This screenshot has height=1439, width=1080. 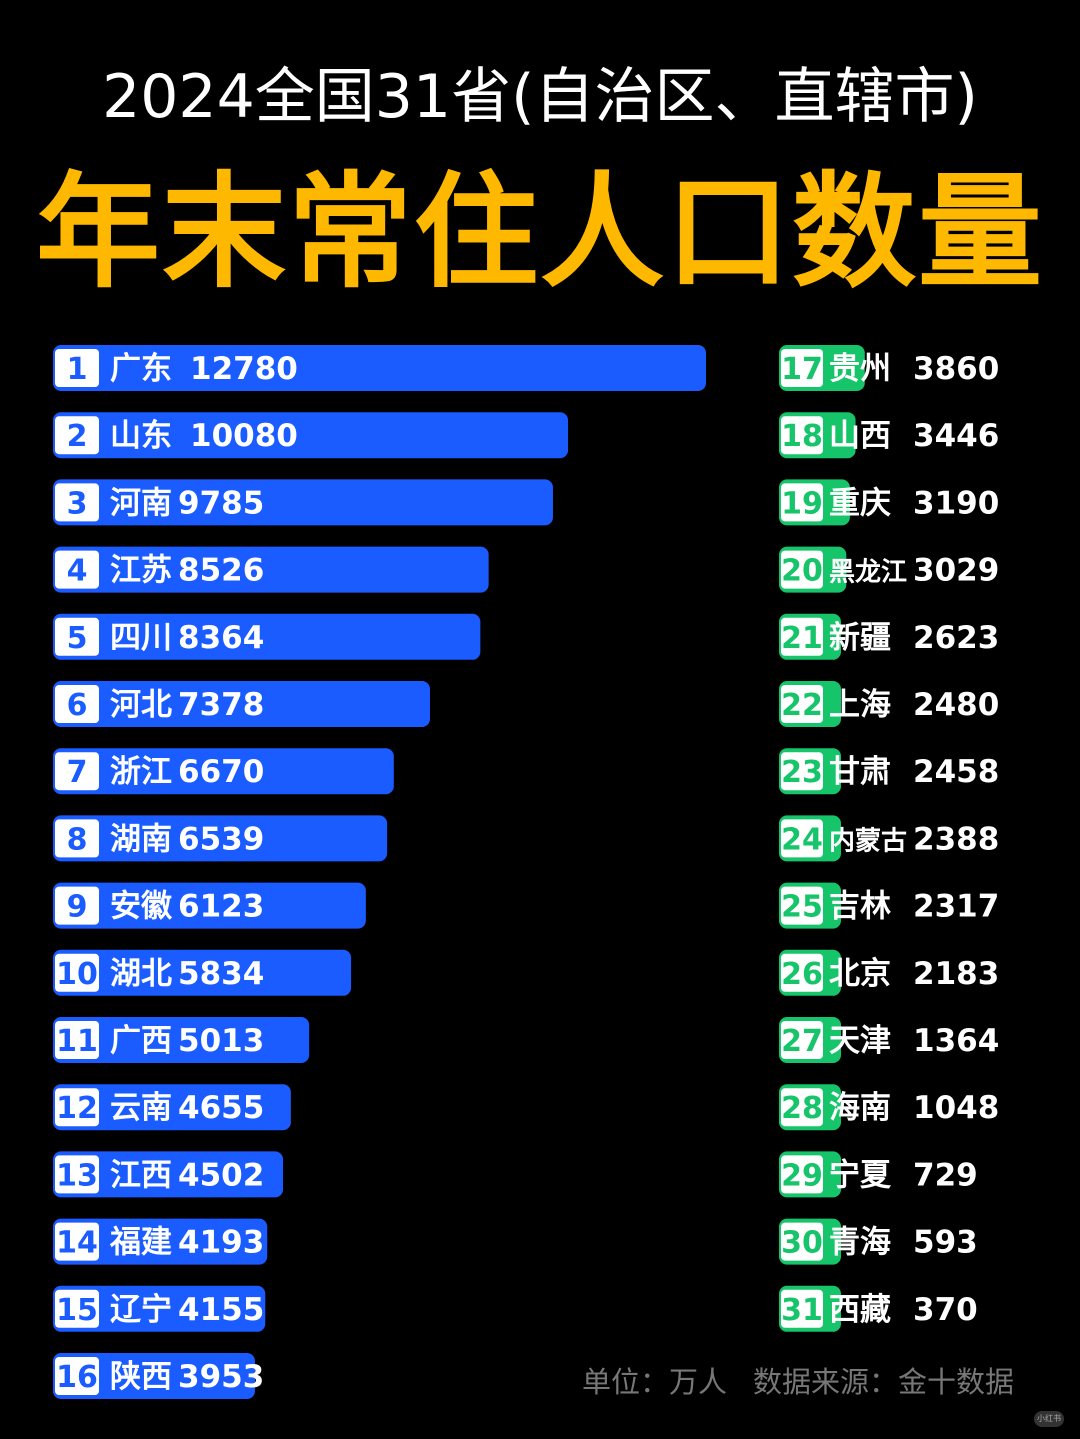 What do you see at coordinates (956, 638) in the screenshot?
I see `value-label: 2623` at bounding box center [956, 638].